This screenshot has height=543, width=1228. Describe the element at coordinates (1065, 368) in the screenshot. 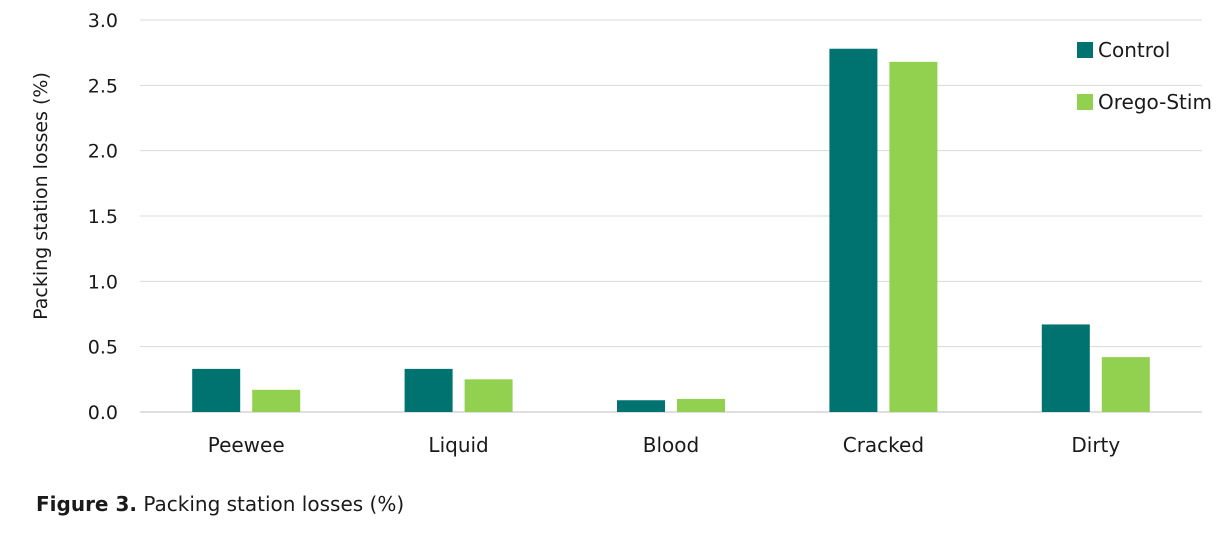

I see `bar-control-dirty` at that location.